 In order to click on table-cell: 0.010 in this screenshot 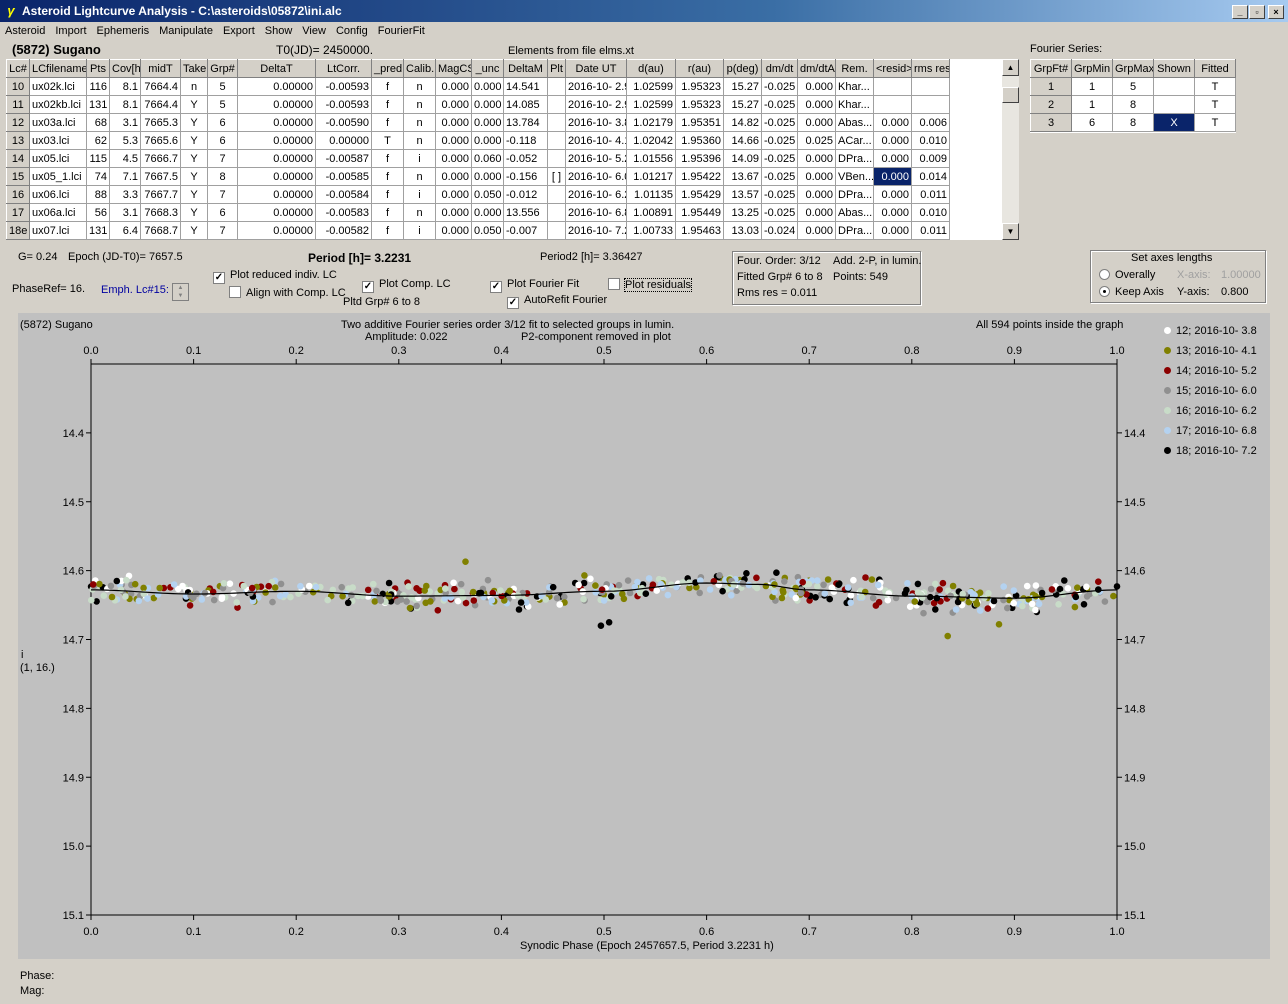, I will do `click(930, 140)`.